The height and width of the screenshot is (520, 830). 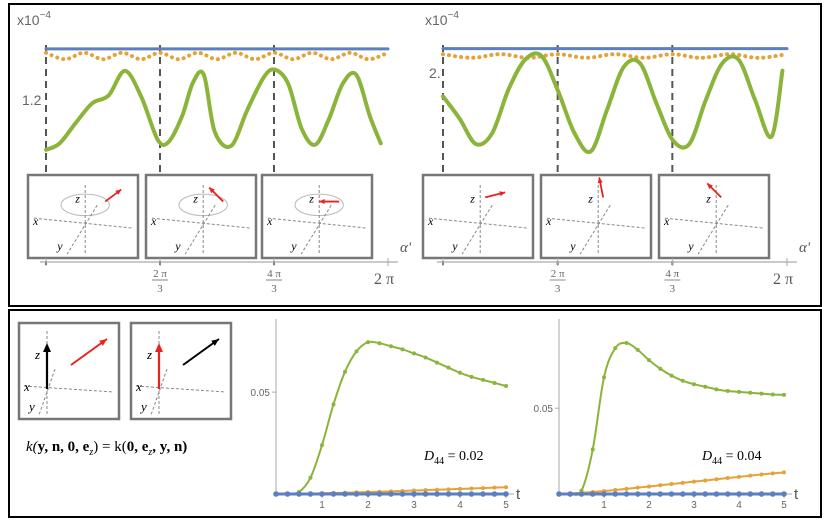 What do you see at coordinates (694, 505) in the screenshot?
I see `x-tick-label: 3` at bounding box center [694, 505].